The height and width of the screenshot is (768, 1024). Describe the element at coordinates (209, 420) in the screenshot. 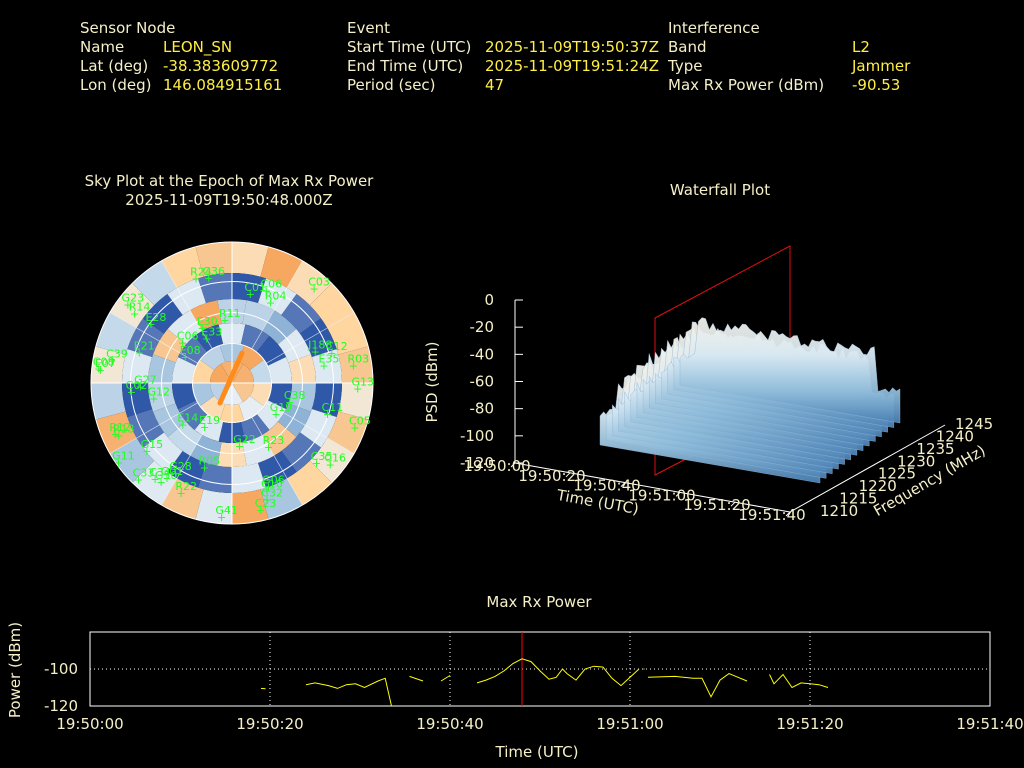

I see `sky-satellite-label: E19` at that location.